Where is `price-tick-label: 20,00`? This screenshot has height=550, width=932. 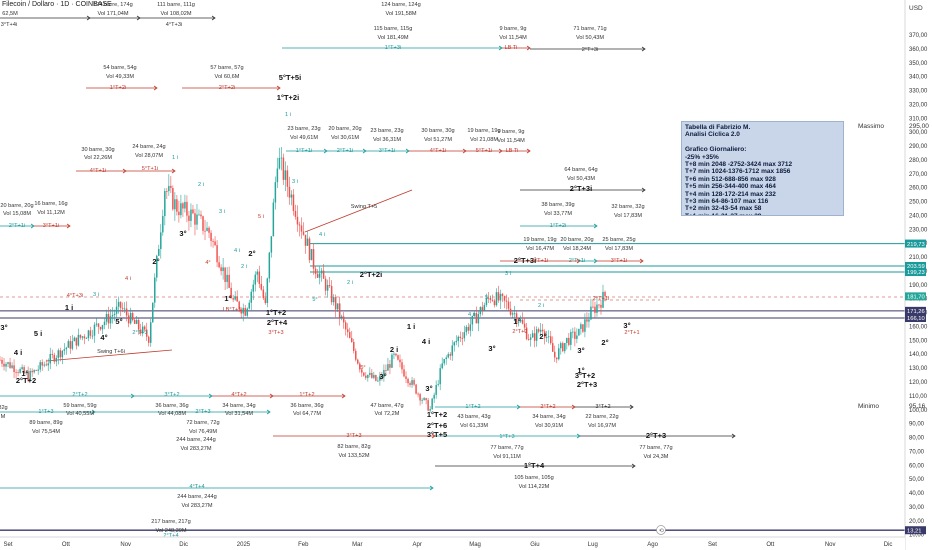
price-tick-label: 20,00 is located at coordinates (917, 522).